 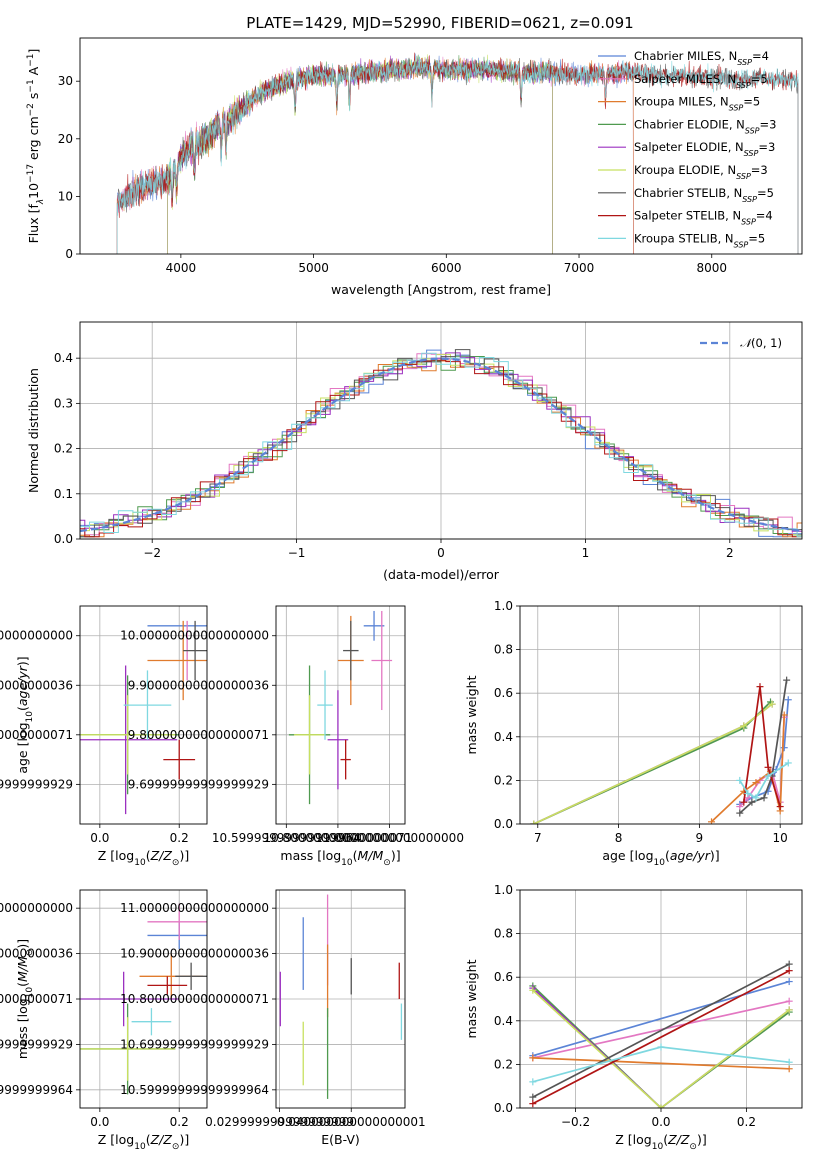 I want to click on x-tick-label: −0.2, so click(x=575, y=1122).